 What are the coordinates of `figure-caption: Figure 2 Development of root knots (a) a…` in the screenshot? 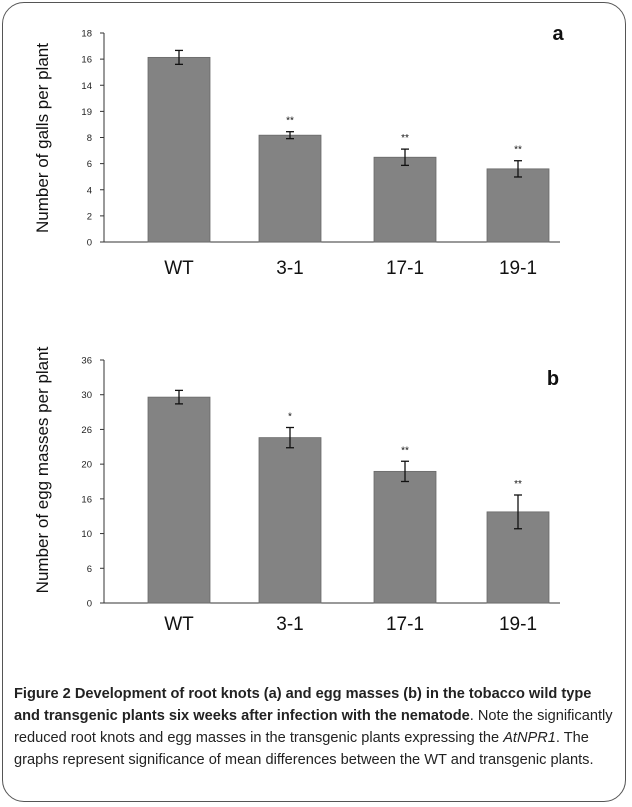 It's located at (316, 727).